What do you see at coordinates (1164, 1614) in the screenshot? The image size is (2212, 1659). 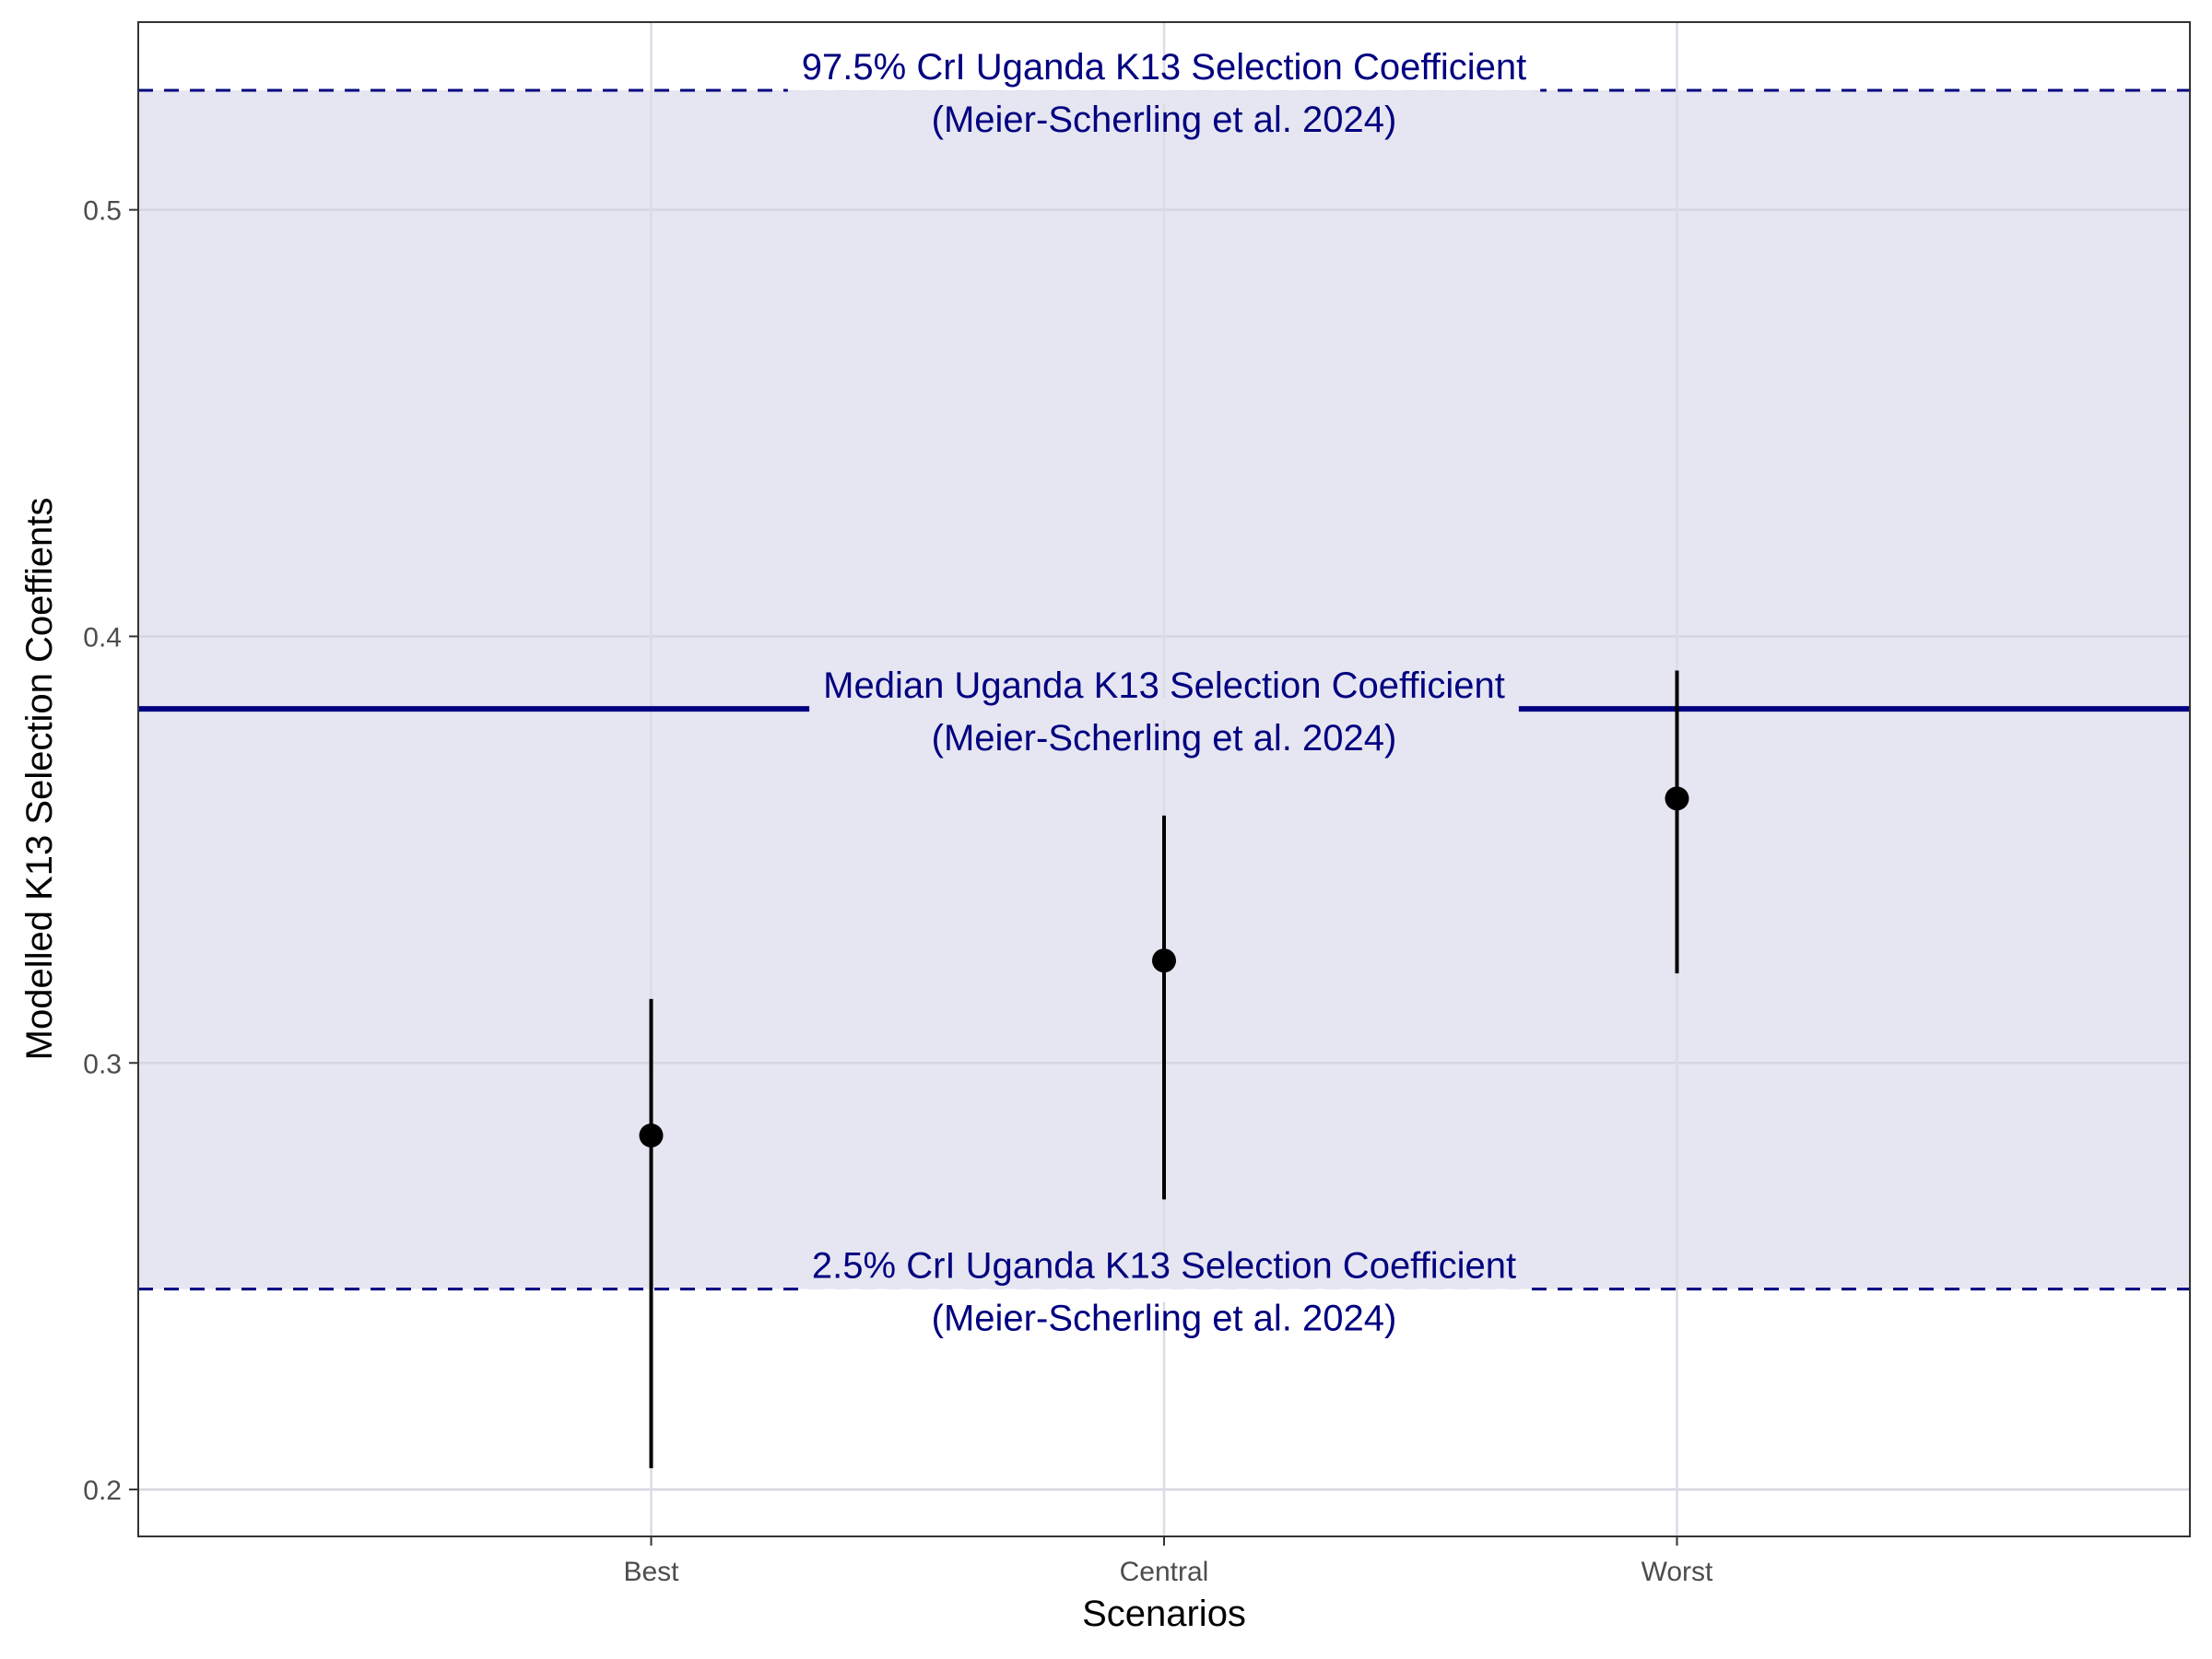 I see `x-axis-title: Scenarios` at bounding box center [1164, 1614].